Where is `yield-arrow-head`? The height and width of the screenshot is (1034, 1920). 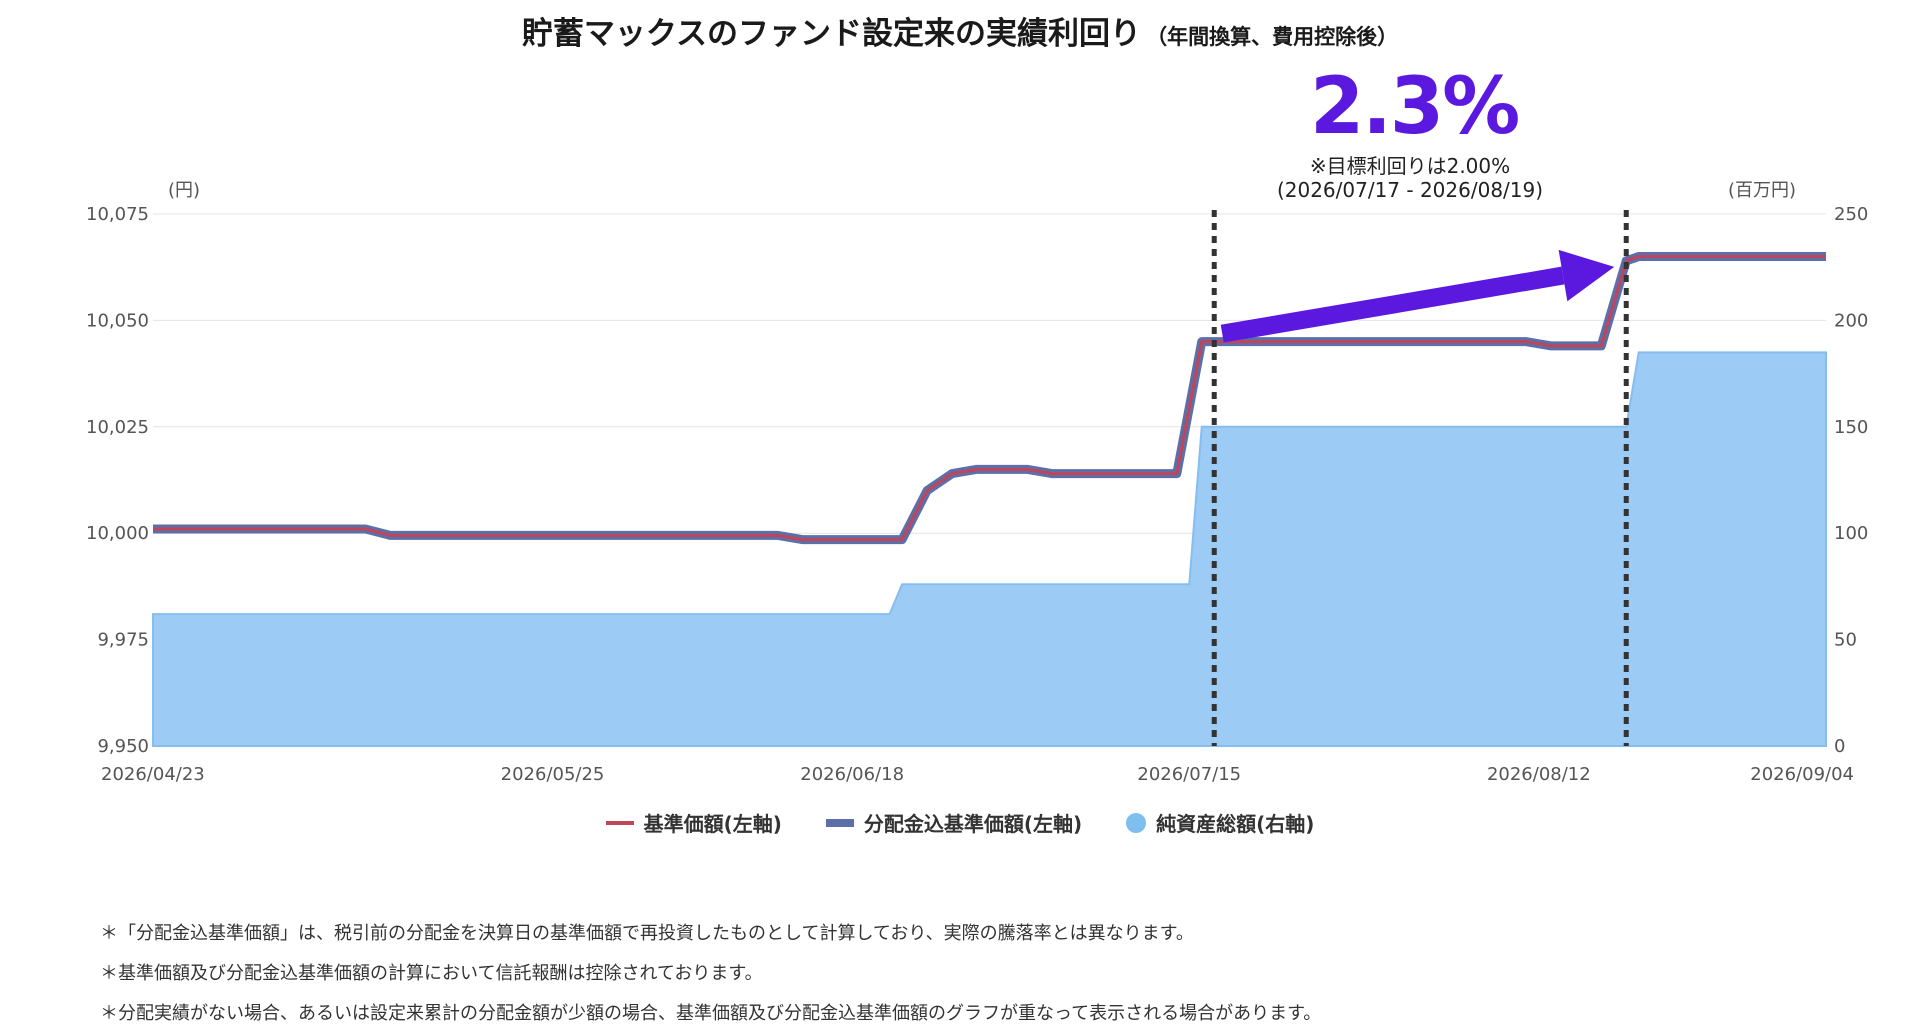
yield-arrow-head is located at coordinates (1586, 275).